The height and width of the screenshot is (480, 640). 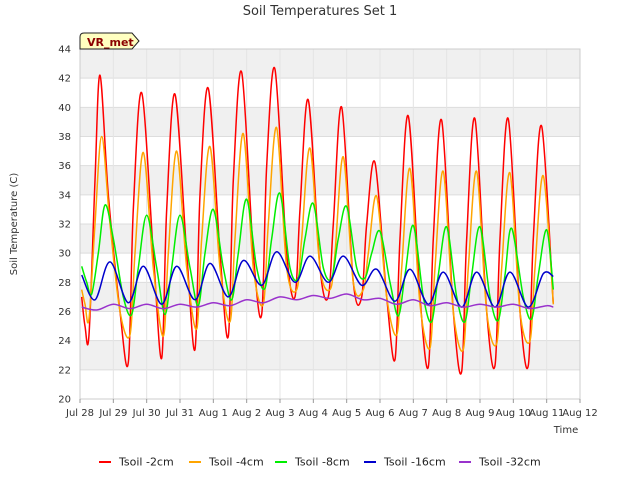 I want to click on y-tick-label: 38, so click(x=64, y=137).